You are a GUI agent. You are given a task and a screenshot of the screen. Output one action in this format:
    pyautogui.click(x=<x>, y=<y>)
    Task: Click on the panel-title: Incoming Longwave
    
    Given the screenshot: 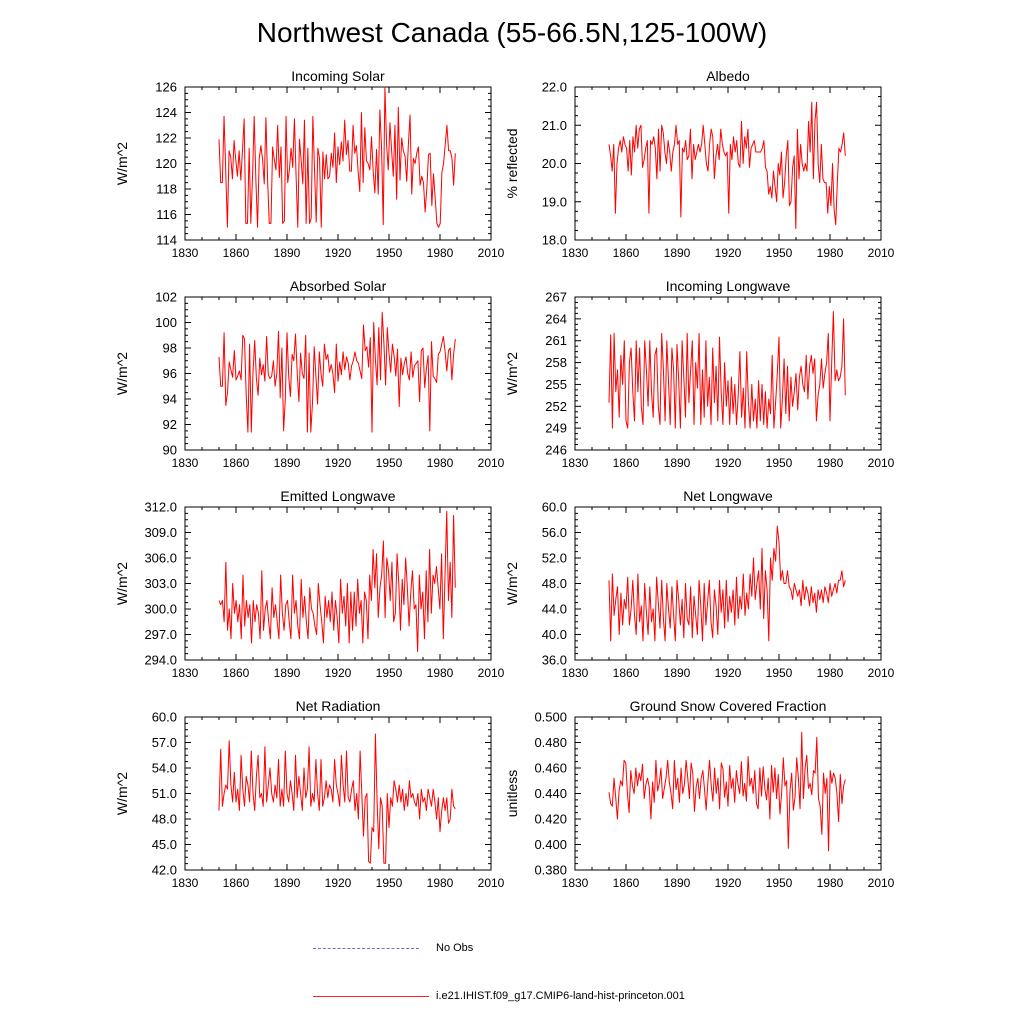 What is the action you would take?
    pyautogui.click(x=728, y=286)
    